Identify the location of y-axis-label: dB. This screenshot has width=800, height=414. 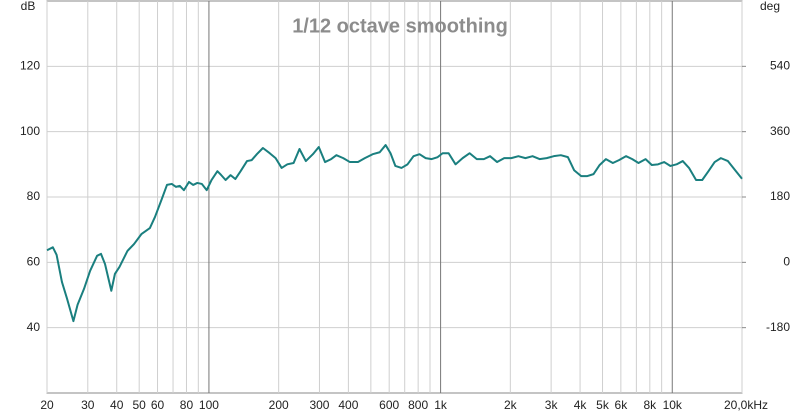
(28, 6).